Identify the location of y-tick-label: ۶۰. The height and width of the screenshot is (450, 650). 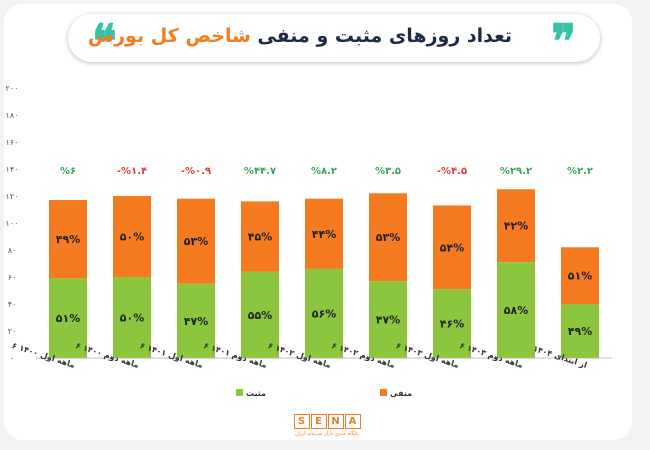
(12, 277).